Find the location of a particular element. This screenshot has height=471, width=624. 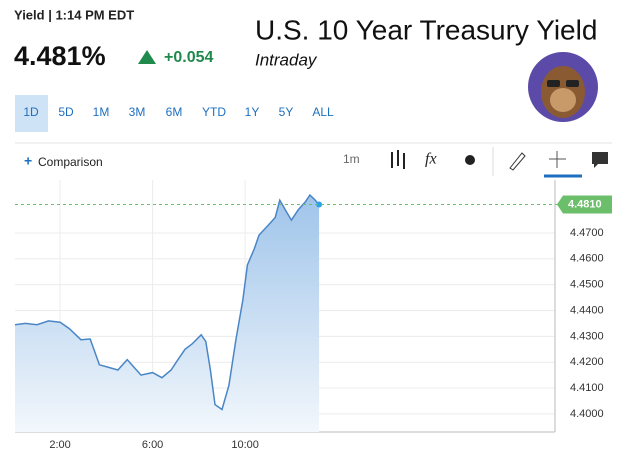

y-tick-label: 4.4200 is located at coordinates (587, 362).